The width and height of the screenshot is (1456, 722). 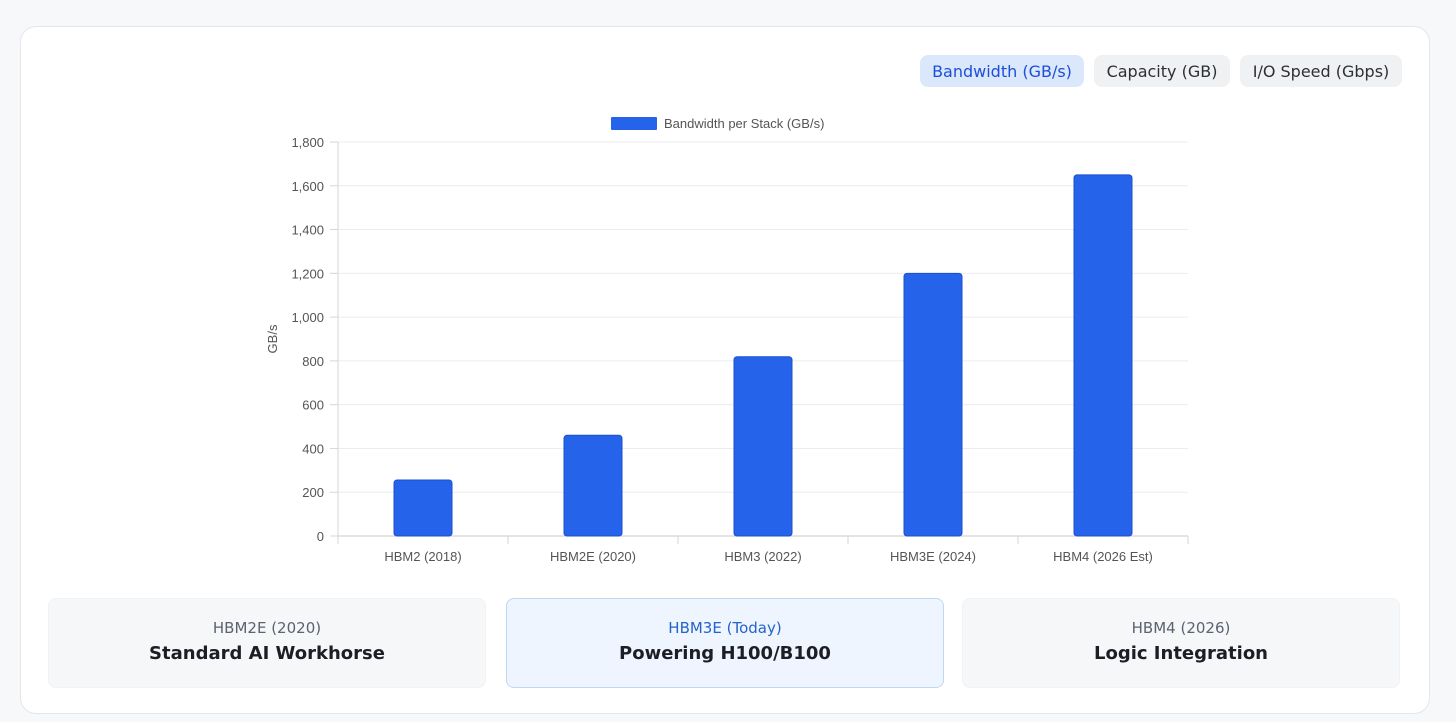 What do you see at coordinates (307, 273) in the screenshot?
I see `y-tick-label: 1,200` at bounding box center [307, 273].